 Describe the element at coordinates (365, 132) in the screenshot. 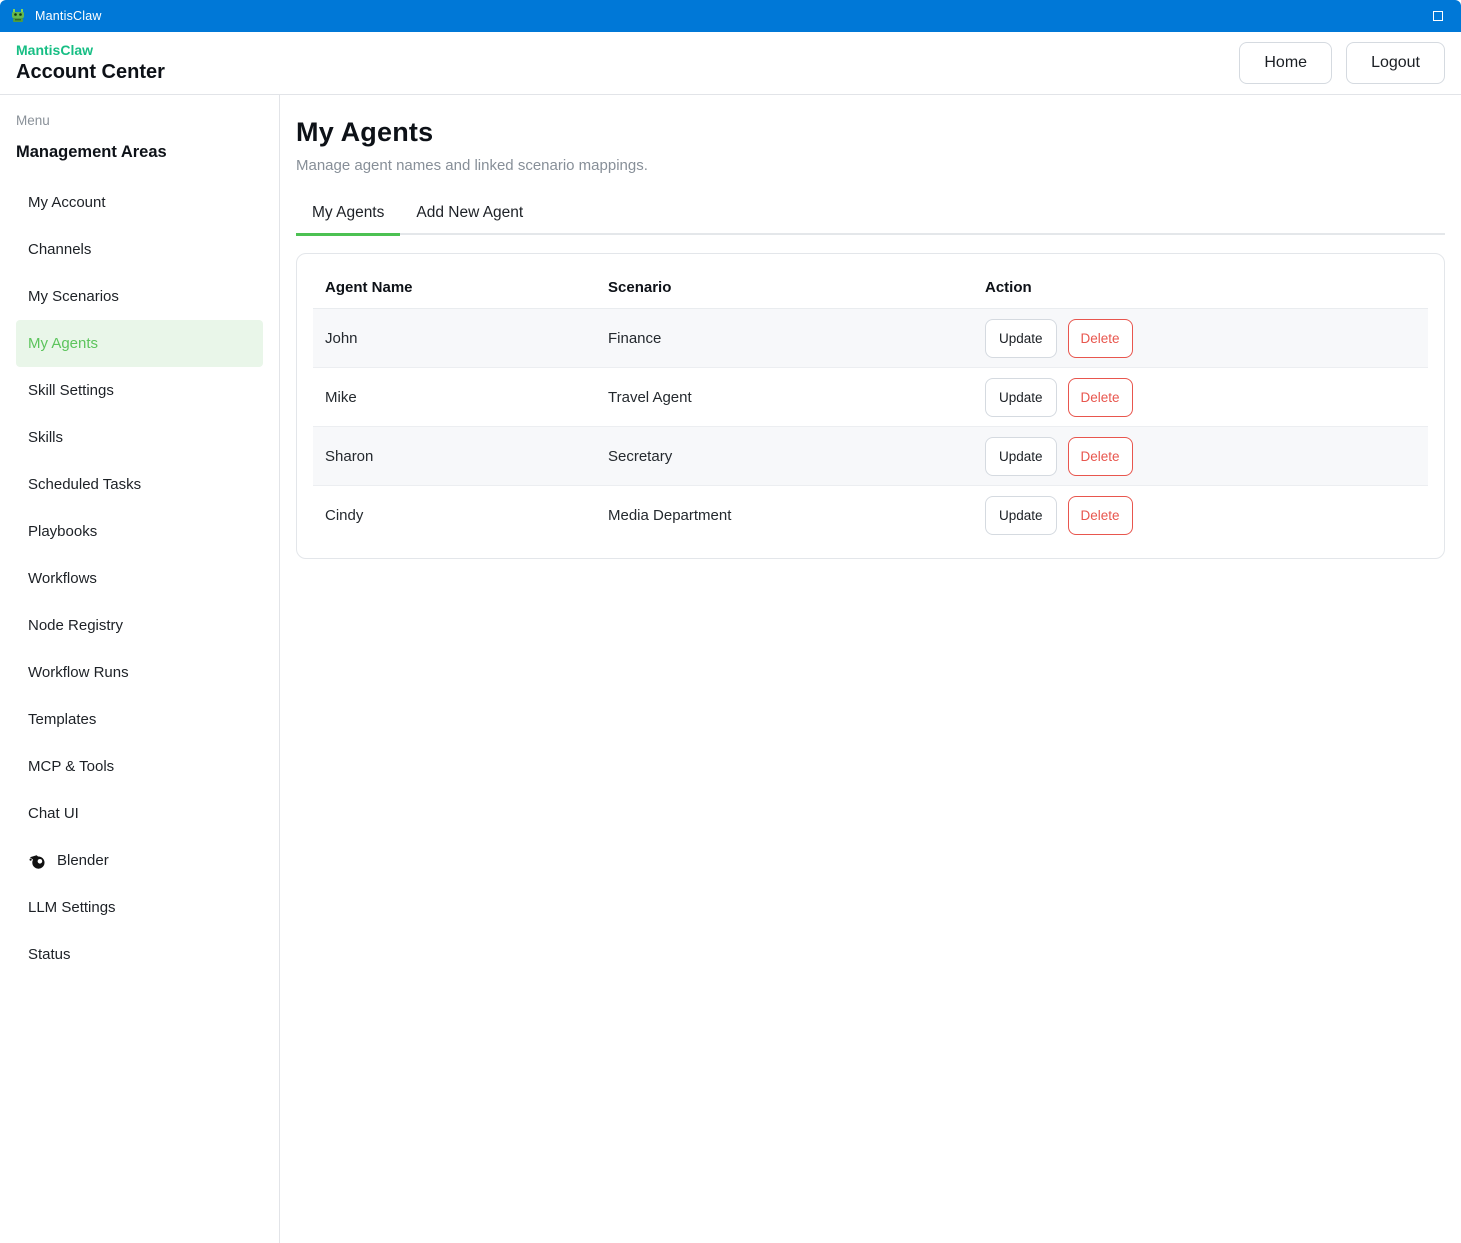

I see `page-title: My Agents` at that location.